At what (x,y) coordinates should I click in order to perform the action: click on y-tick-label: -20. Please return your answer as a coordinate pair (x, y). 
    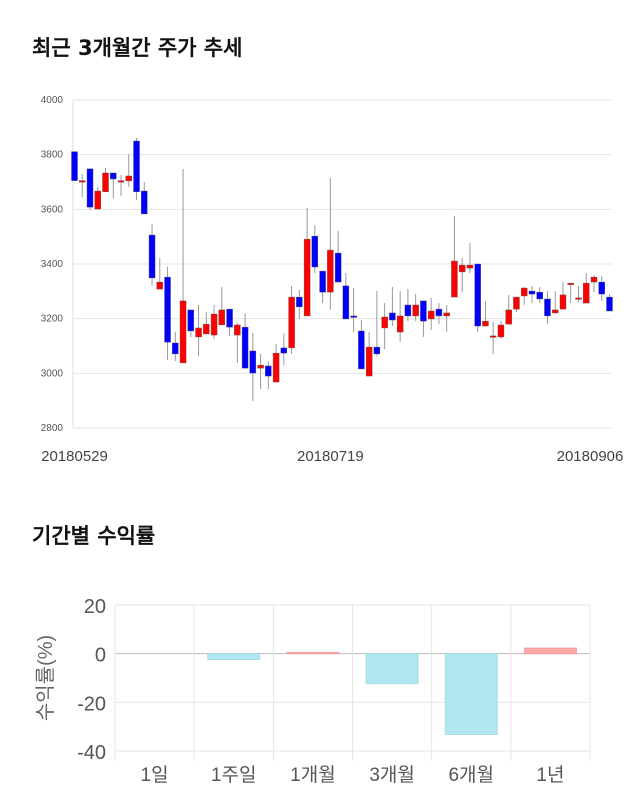
    Looking at the image, I should click on (91, 704).